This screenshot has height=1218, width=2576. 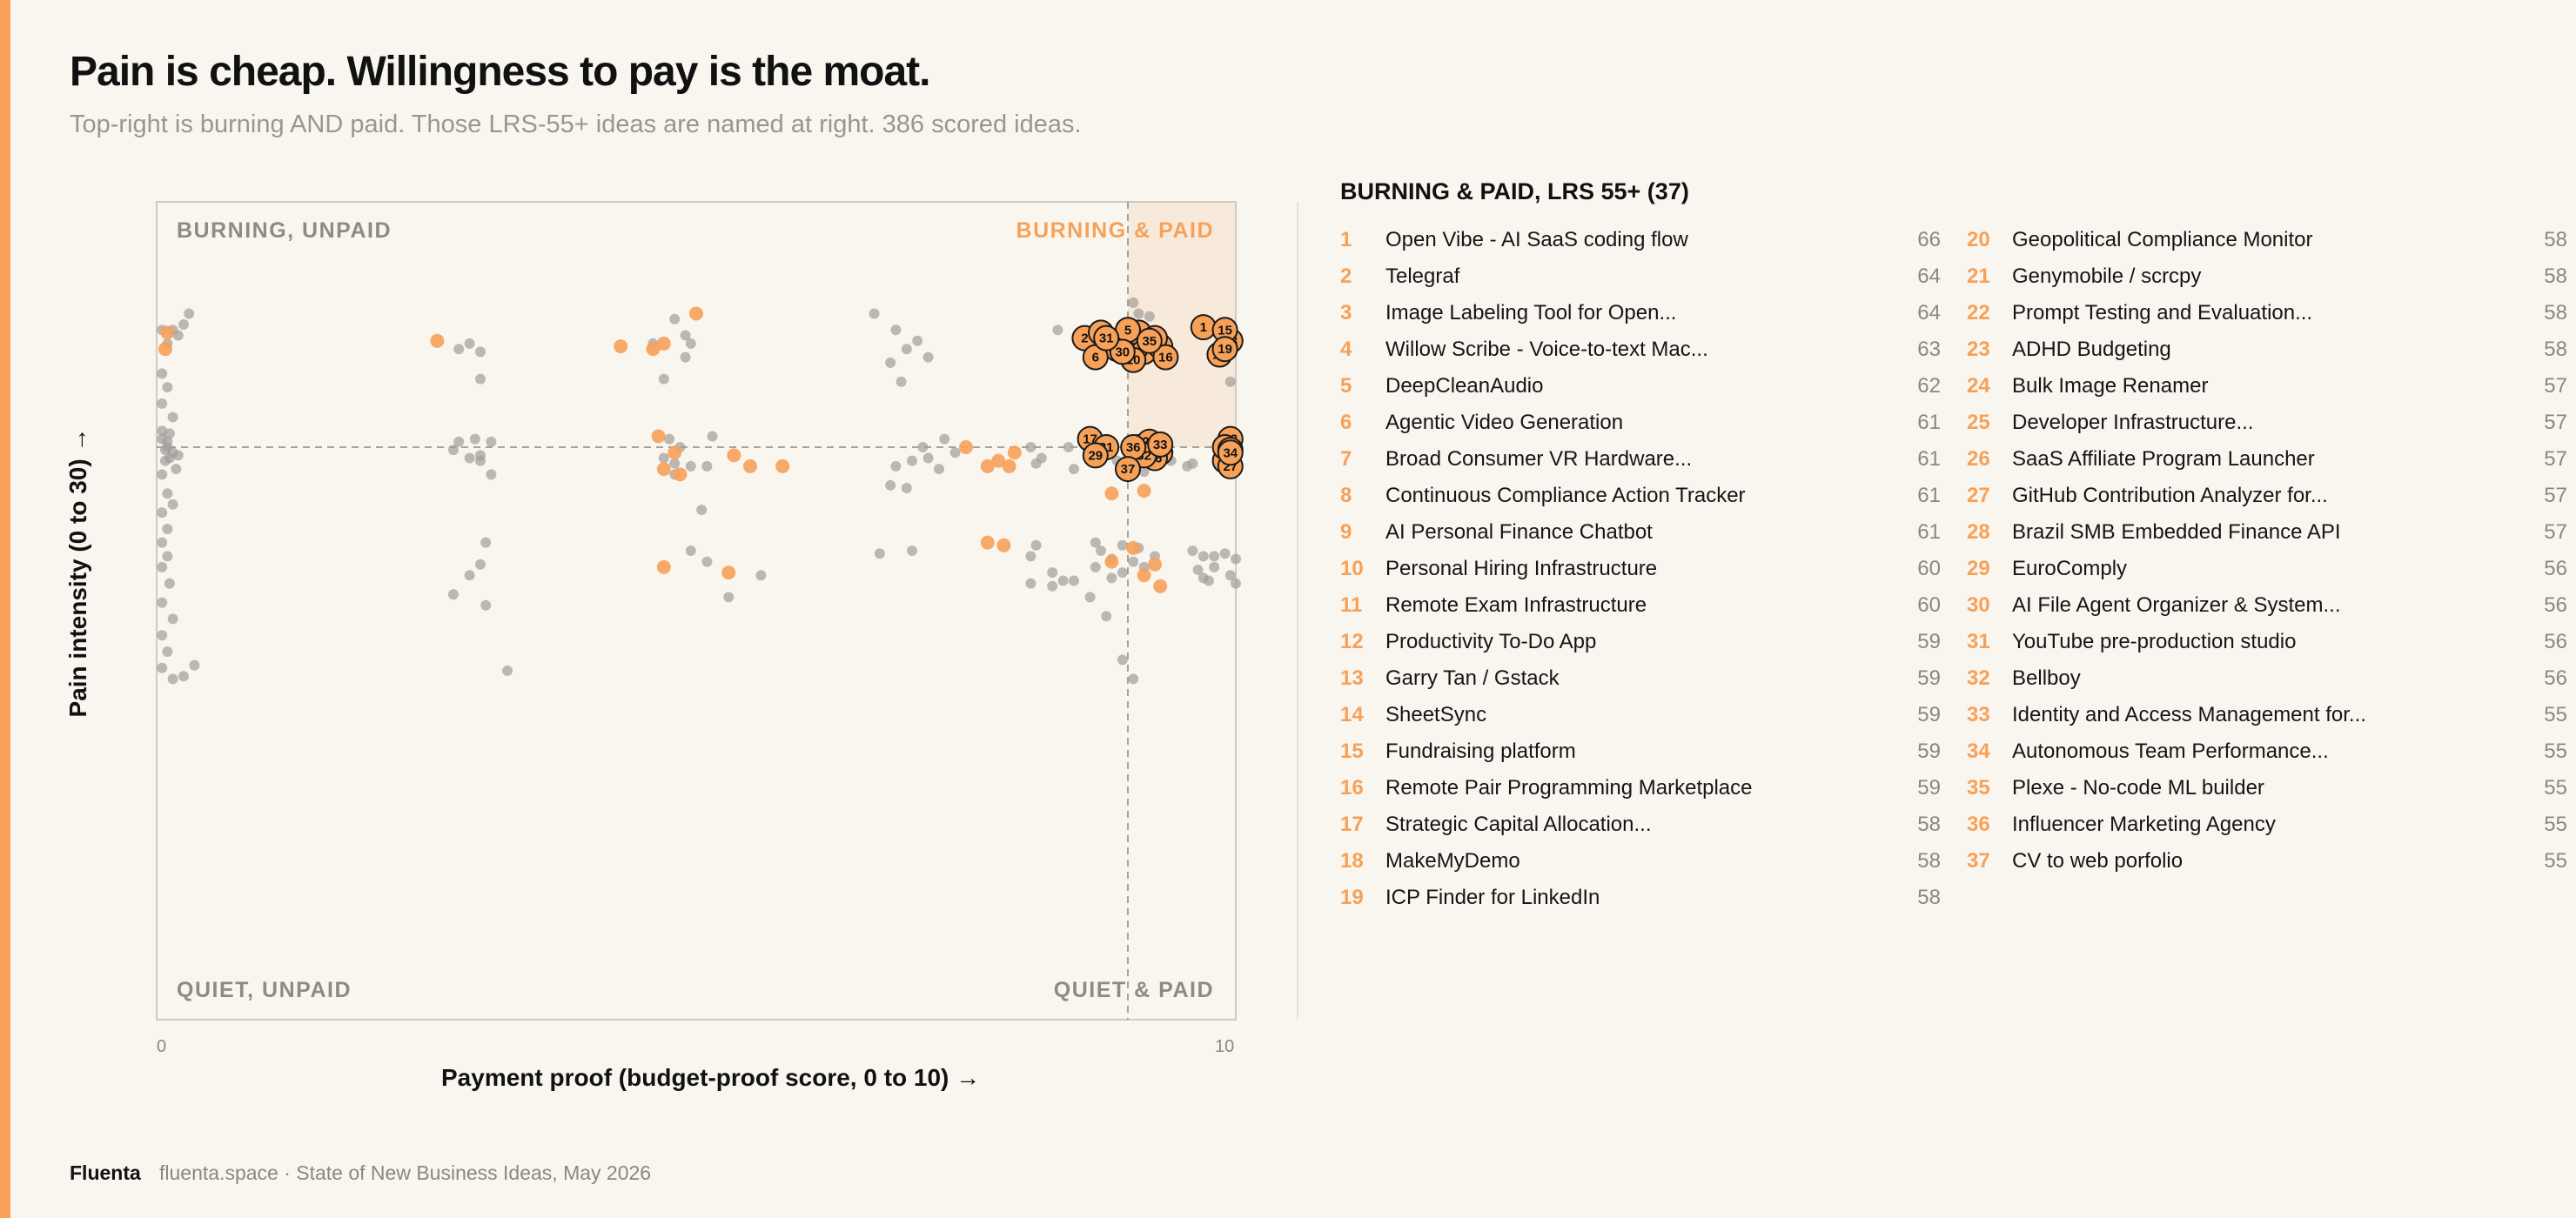 What do you see at coordinates (1453, 861) in the screenshot?
I see `list-item-name: MakeMyDemo` at bounding box center [1453, 861].